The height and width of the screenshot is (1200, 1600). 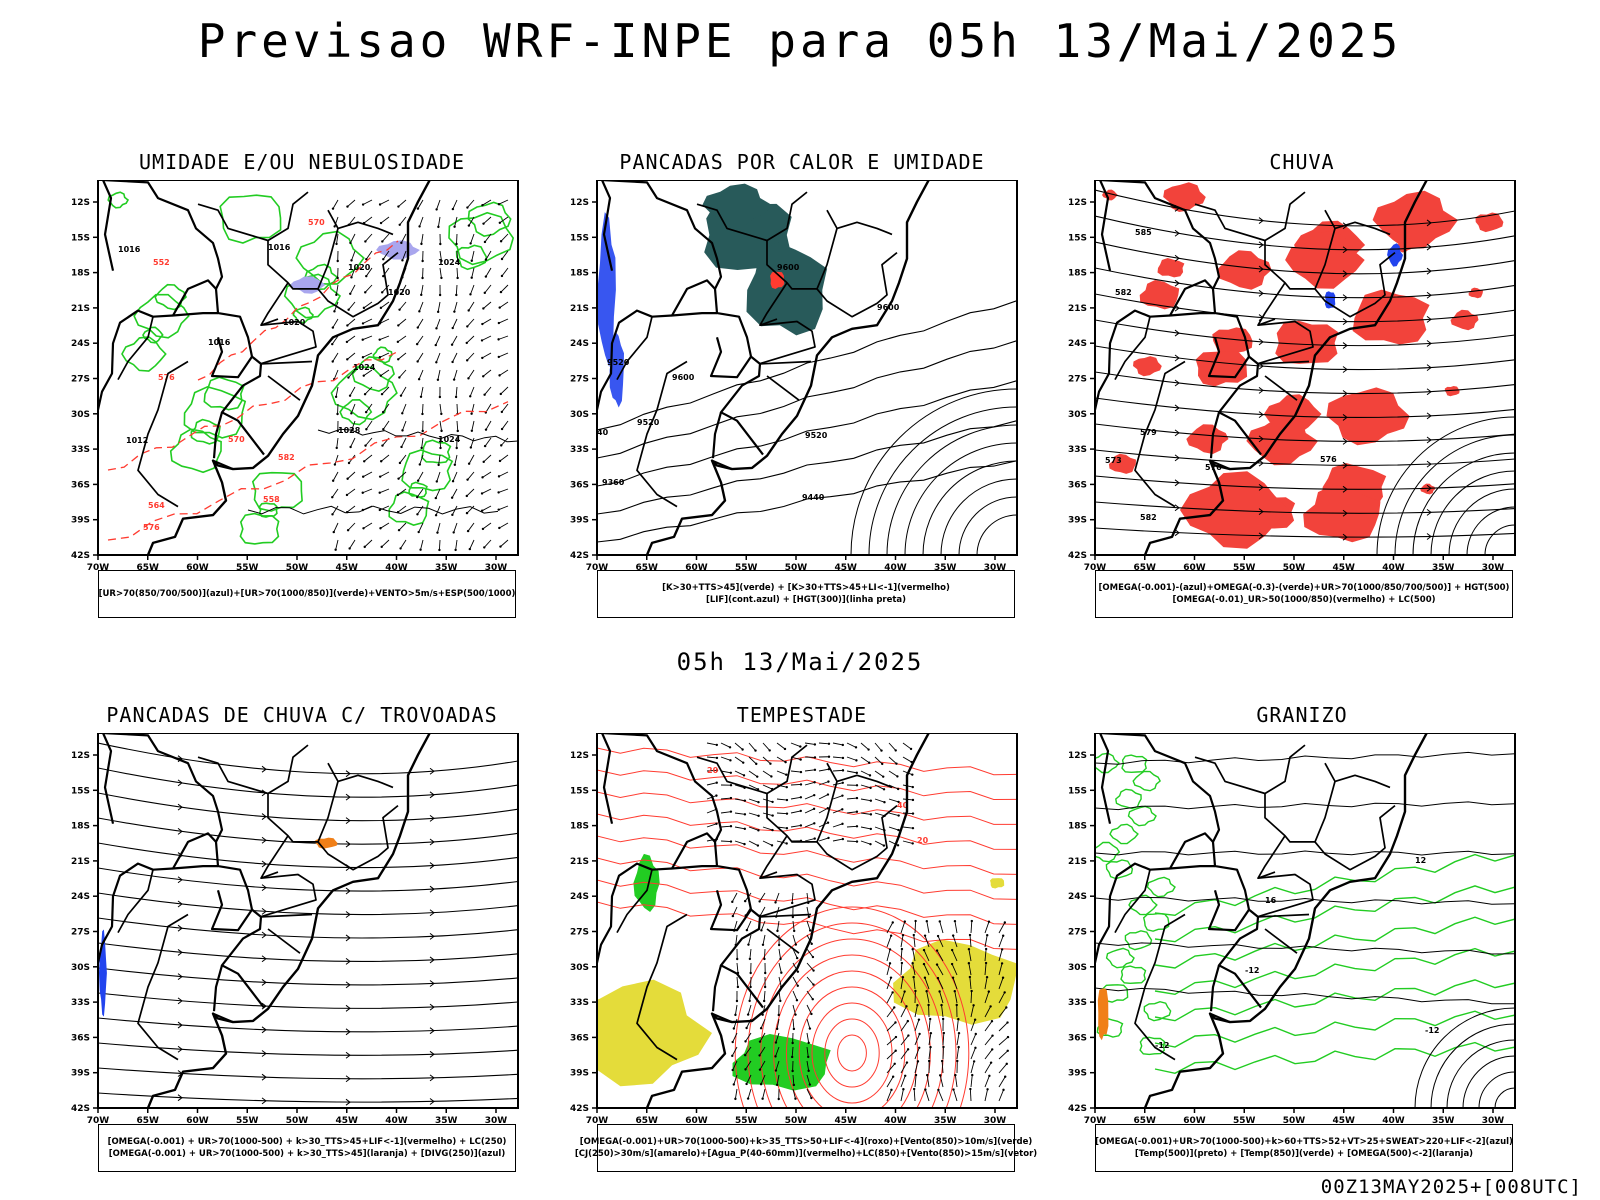 What do you see at coordinates (148, 568) in the screenshot?
I see `lon-tick-label: 65W` at bounding box center [148, 568].